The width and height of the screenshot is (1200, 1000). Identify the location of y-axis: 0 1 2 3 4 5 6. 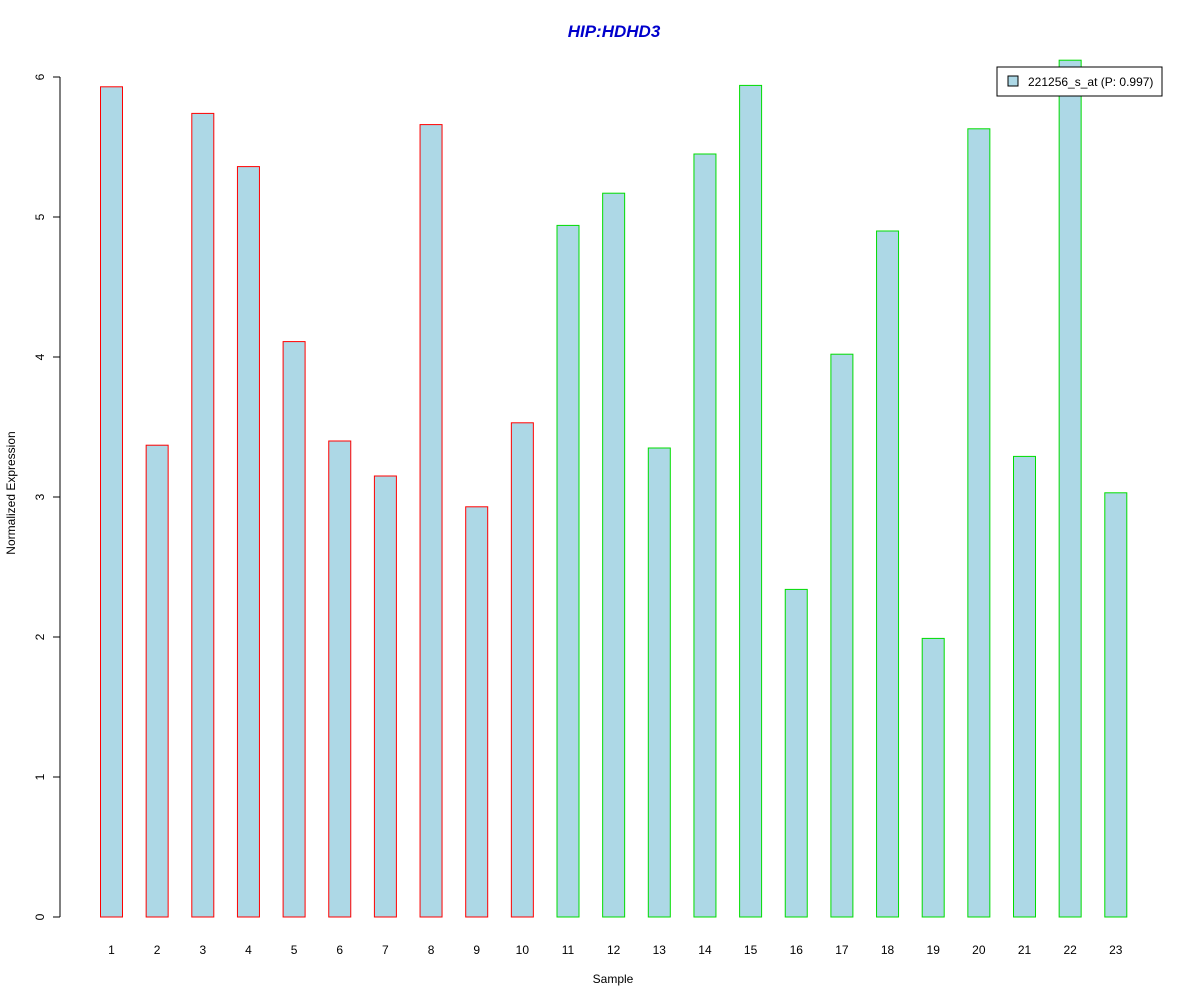
(47, 496).